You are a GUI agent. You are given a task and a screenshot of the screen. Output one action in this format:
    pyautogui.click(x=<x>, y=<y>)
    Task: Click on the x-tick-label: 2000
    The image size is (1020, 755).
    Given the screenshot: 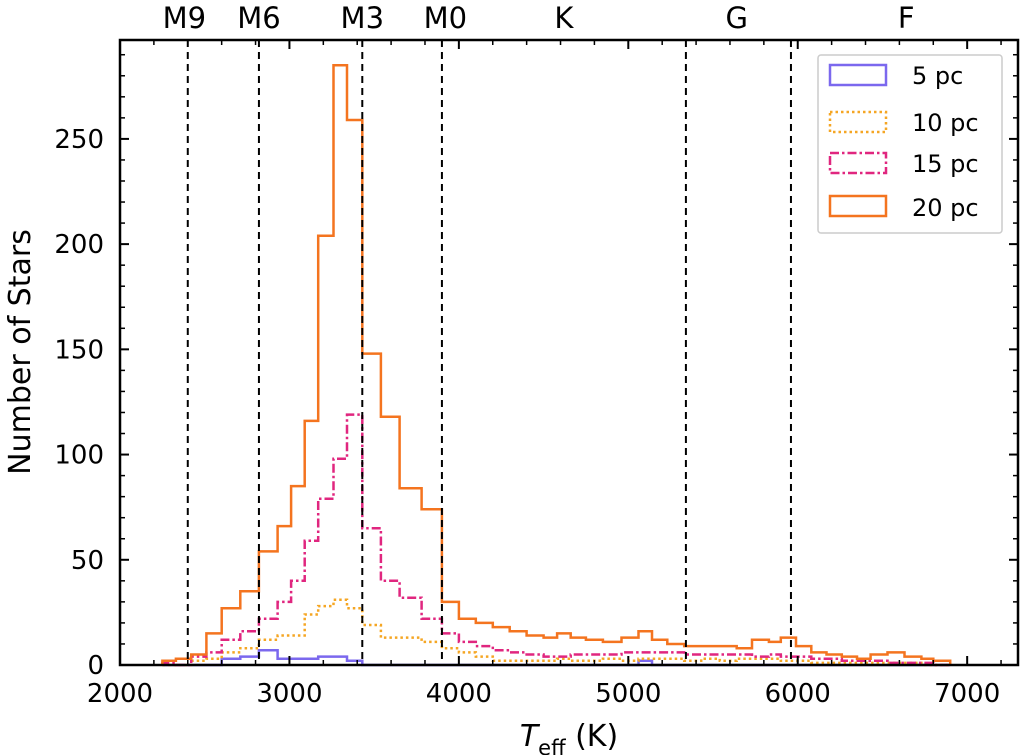 What is the action you would take?
    pyautogui.click(x=120, y=694)
    